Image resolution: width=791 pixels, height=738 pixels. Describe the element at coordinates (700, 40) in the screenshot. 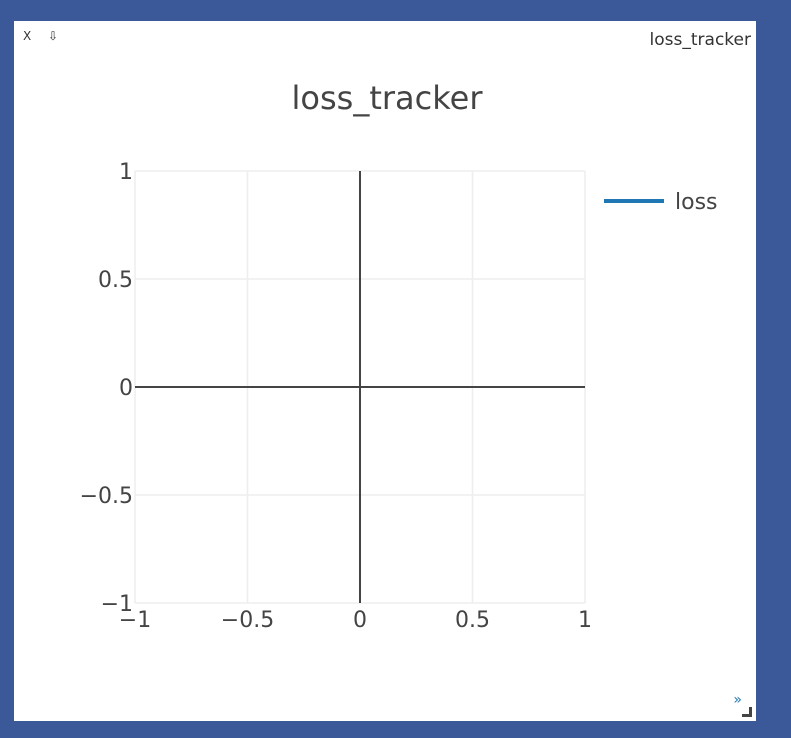

I see `window-title: loss_tracker` at that location.